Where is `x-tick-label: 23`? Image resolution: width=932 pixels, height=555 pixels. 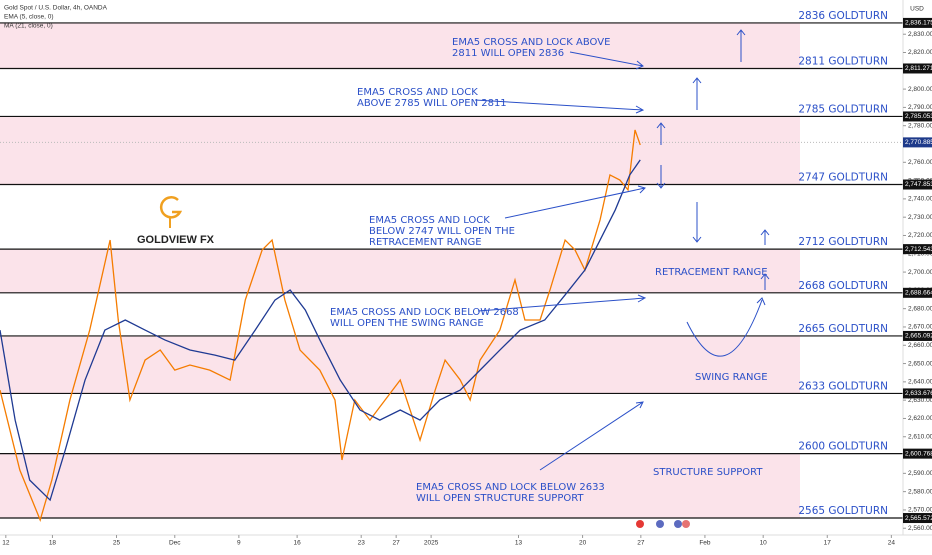
x-tick-label: 23 is located at coordinates (362, 543).